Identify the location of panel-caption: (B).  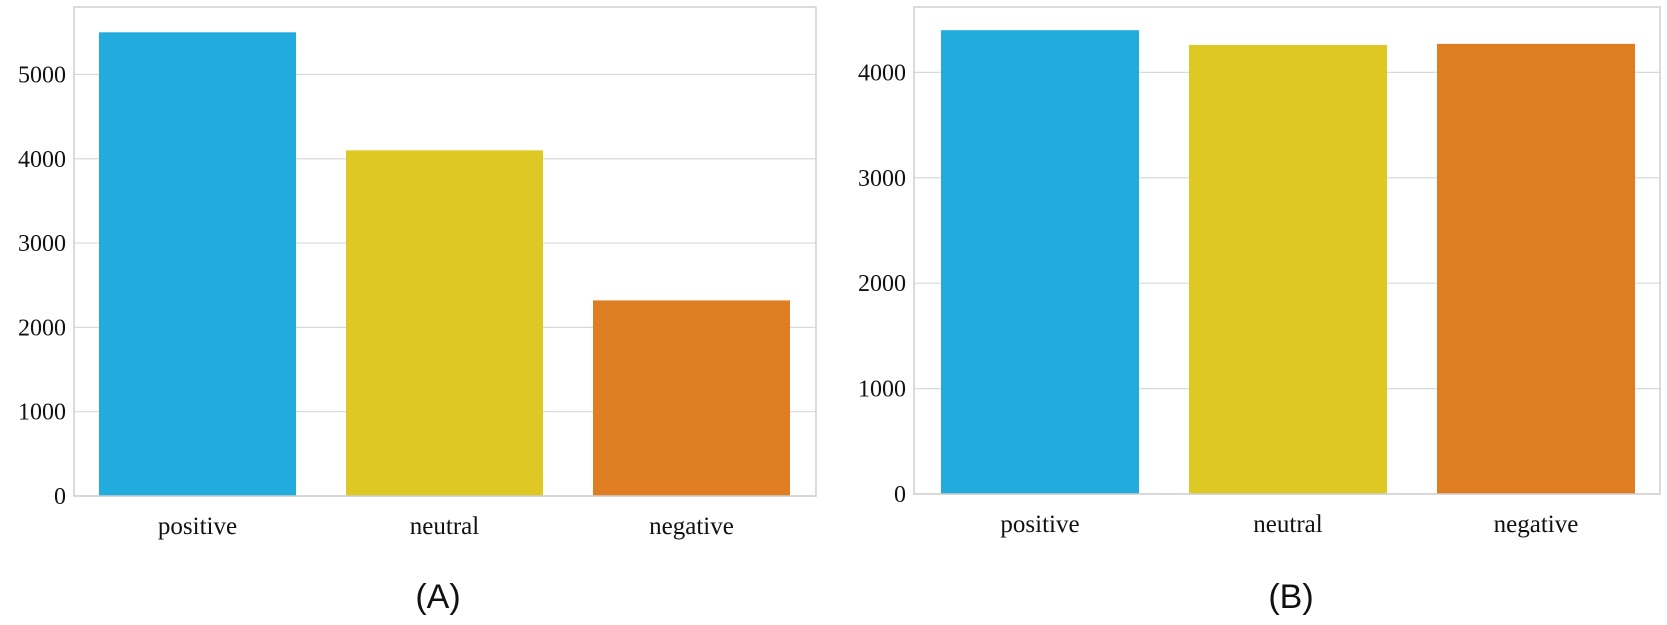
(1290, 597).